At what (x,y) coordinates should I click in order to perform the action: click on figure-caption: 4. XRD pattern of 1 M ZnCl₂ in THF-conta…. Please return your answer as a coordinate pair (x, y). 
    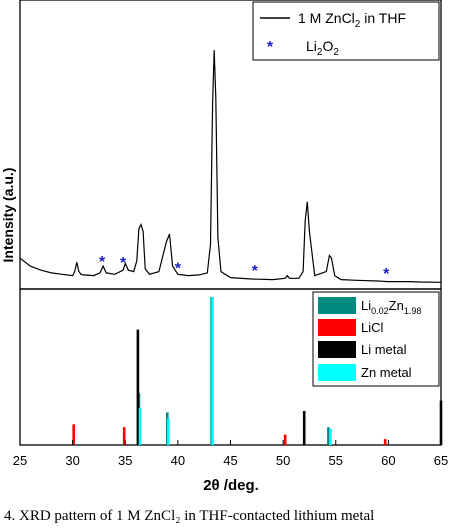
    Looking at the image, I should click on (189, 516).